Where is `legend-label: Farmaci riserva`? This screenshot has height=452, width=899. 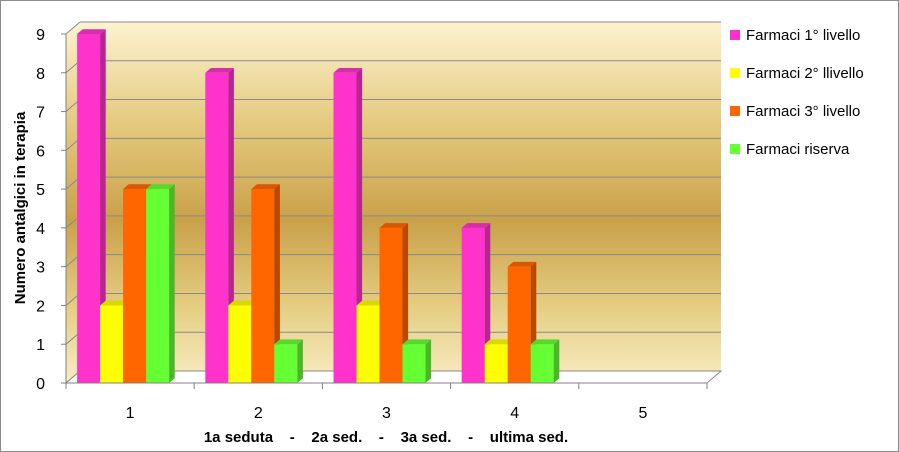 legend-label: Farmaci riserva is located at coordinates (798, 149).